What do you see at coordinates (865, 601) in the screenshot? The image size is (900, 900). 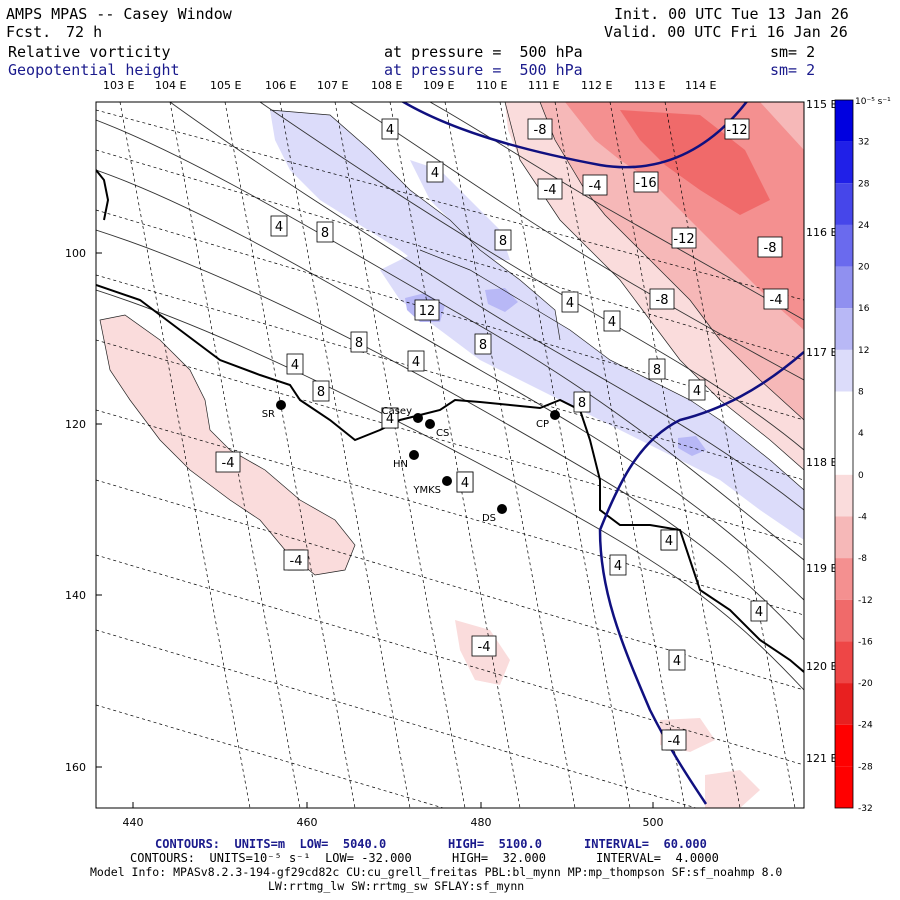 I see `colorbar-label: -12` at bounding box center [865, 601].